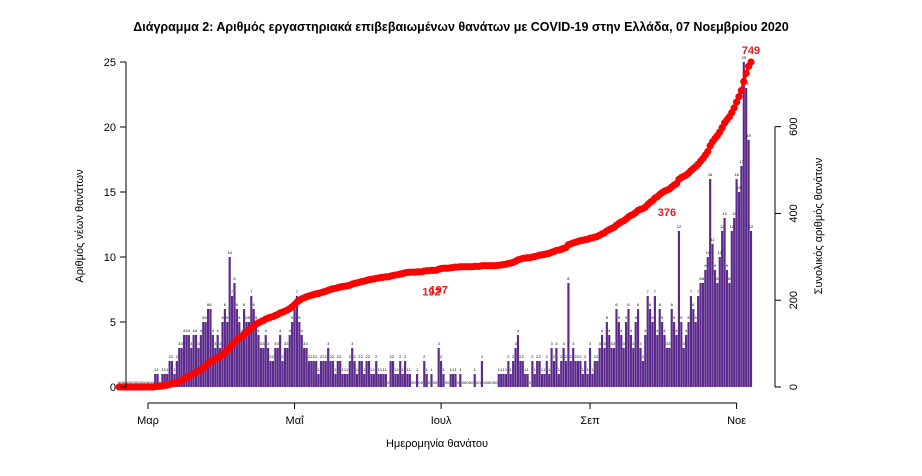  I want to click on x-tick-label: Σεπ, so click(590, 421).